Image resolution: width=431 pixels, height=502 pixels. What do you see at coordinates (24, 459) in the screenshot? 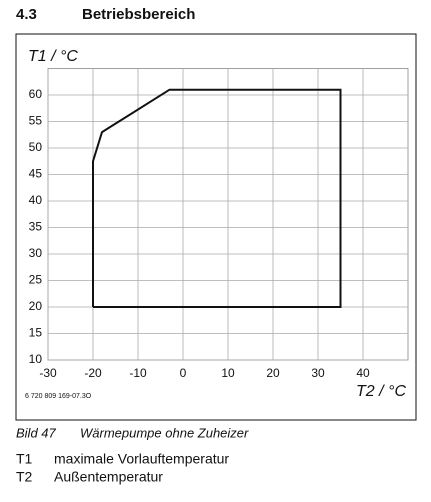
I see `legend-symbol: T1` at bounding box center [24, 459].